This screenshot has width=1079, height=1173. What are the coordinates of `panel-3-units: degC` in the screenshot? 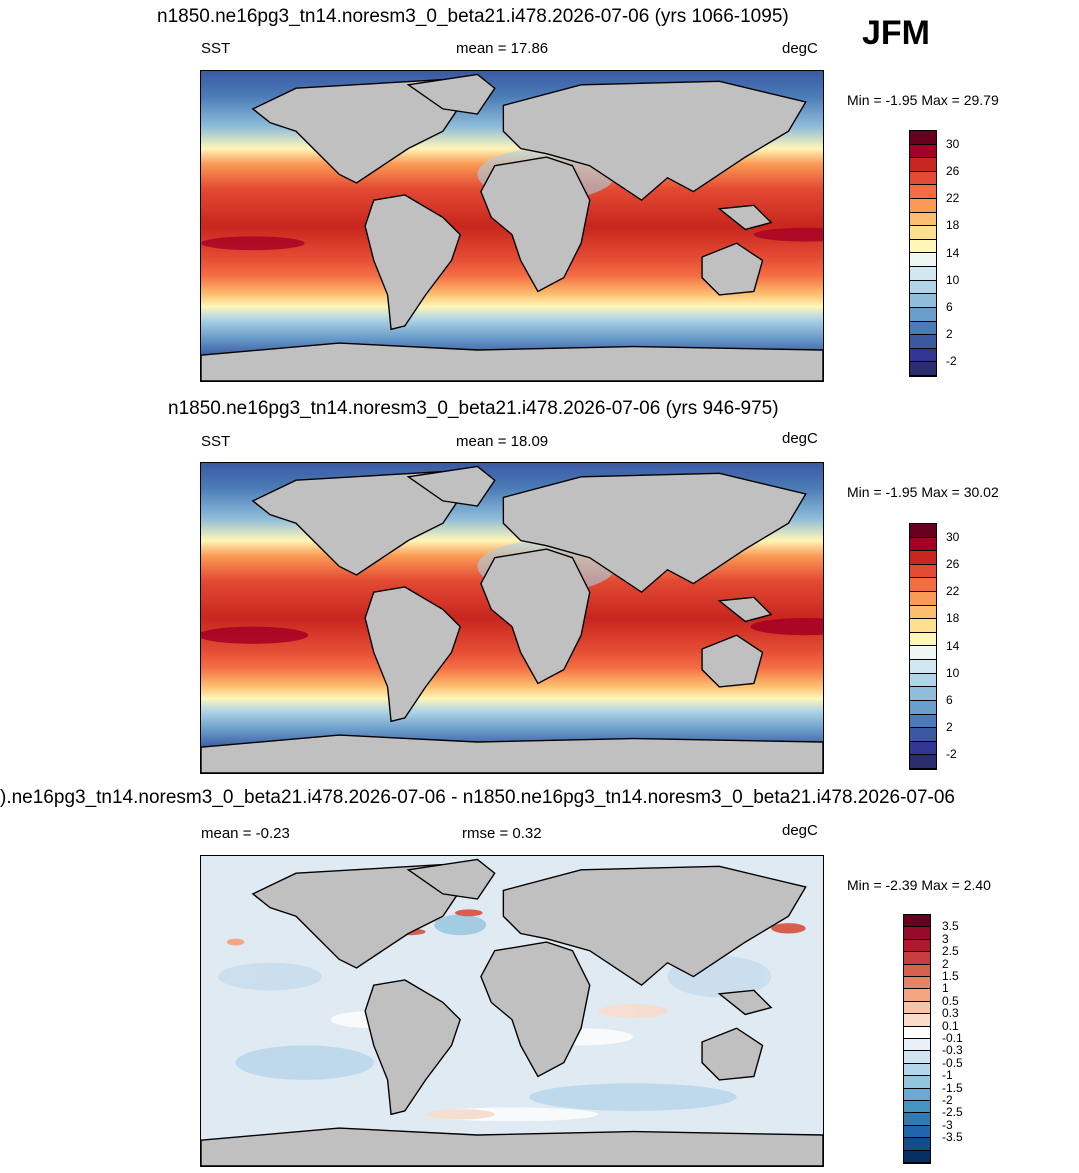 It's located at (800, 830).